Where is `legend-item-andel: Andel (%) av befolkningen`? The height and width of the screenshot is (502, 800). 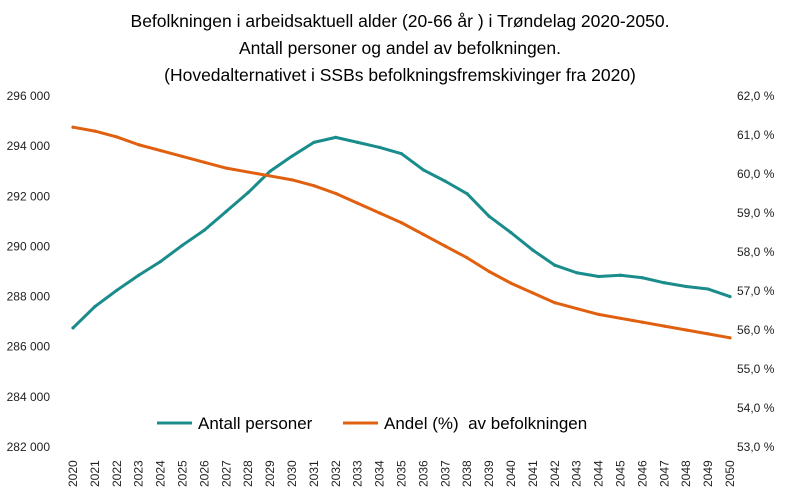
legend-item-andel: Andel (%) av befolkningen is located at coordinates (465, 423).